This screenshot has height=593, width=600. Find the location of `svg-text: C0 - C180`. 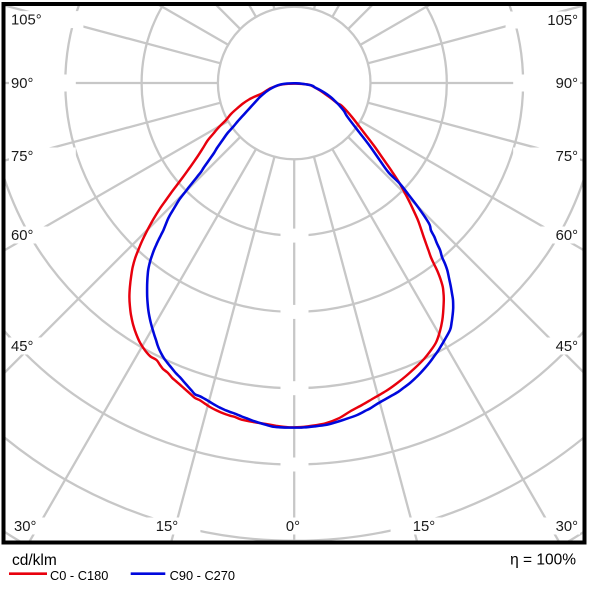

svg-text: C0 - C180 is located at coordinates (79, 575).